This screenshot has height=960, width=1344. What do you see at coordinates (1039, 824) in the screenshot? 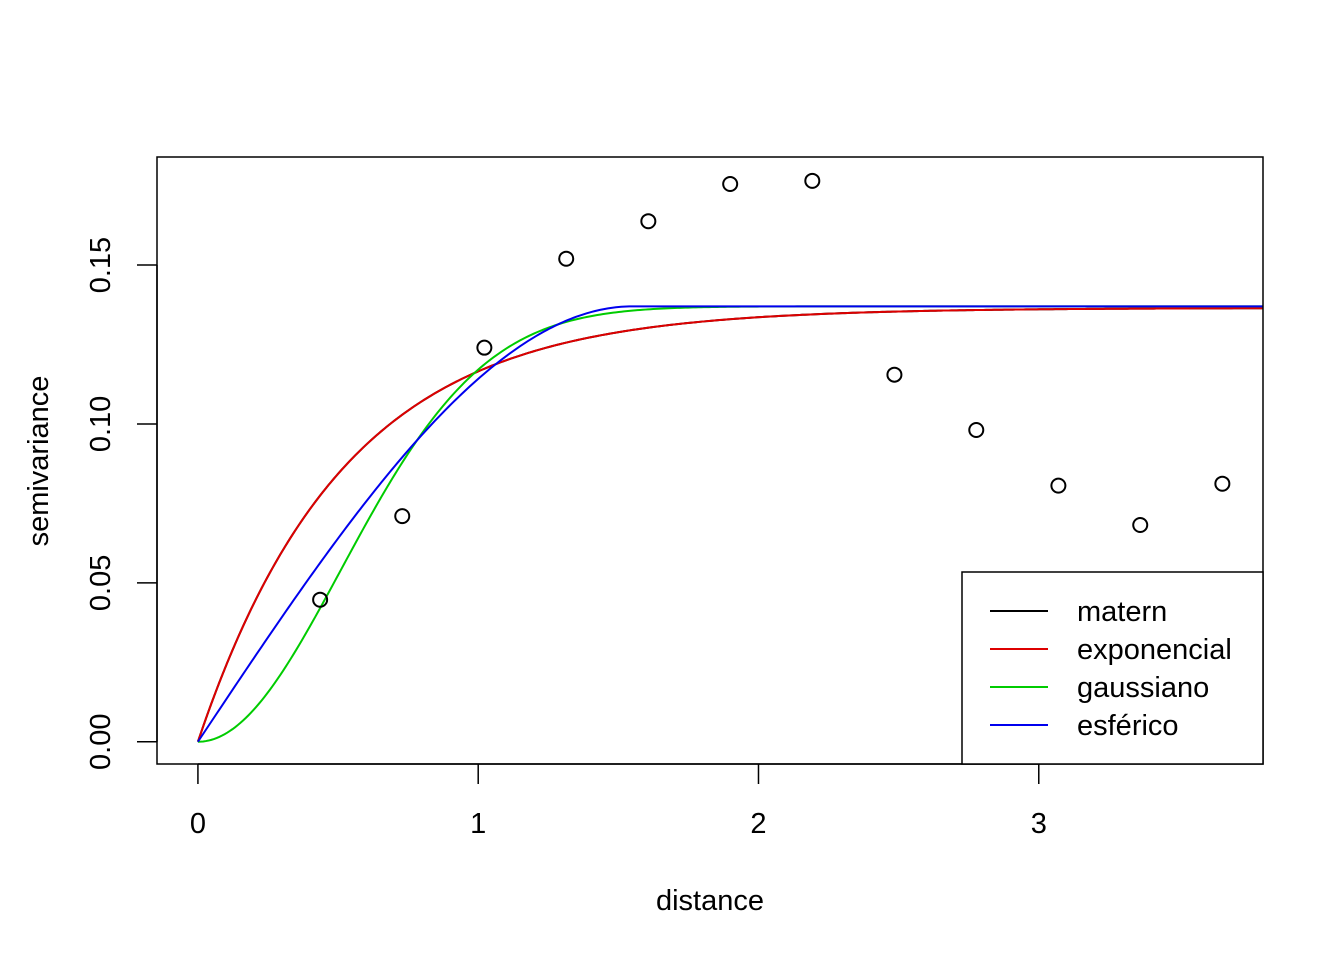
I see `x-tick-label: 3` at bounding box center [1039, 824].